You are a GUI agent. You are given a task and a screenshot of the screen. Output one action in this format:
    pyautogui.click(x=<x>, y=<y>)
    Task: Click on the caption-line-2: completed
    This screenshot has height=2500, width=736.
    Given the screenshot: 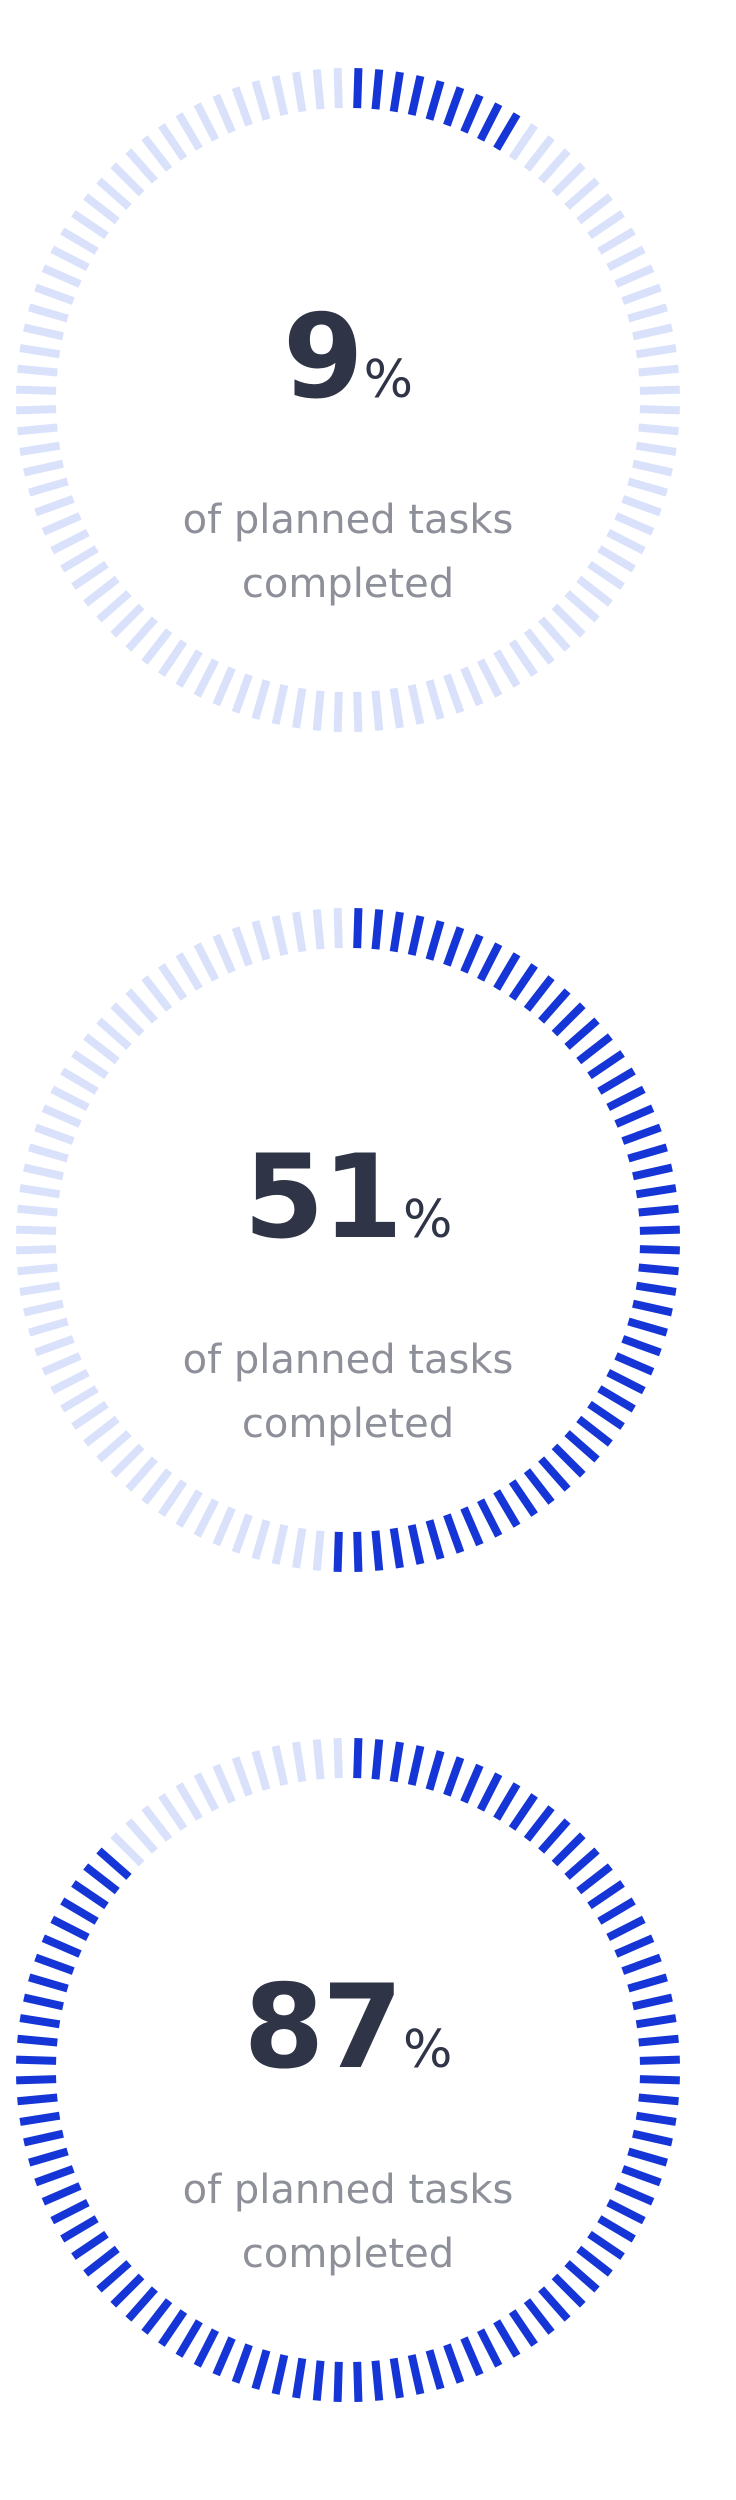 What is the action you would take?
    pyautogui.click(x=348, y=584)
    